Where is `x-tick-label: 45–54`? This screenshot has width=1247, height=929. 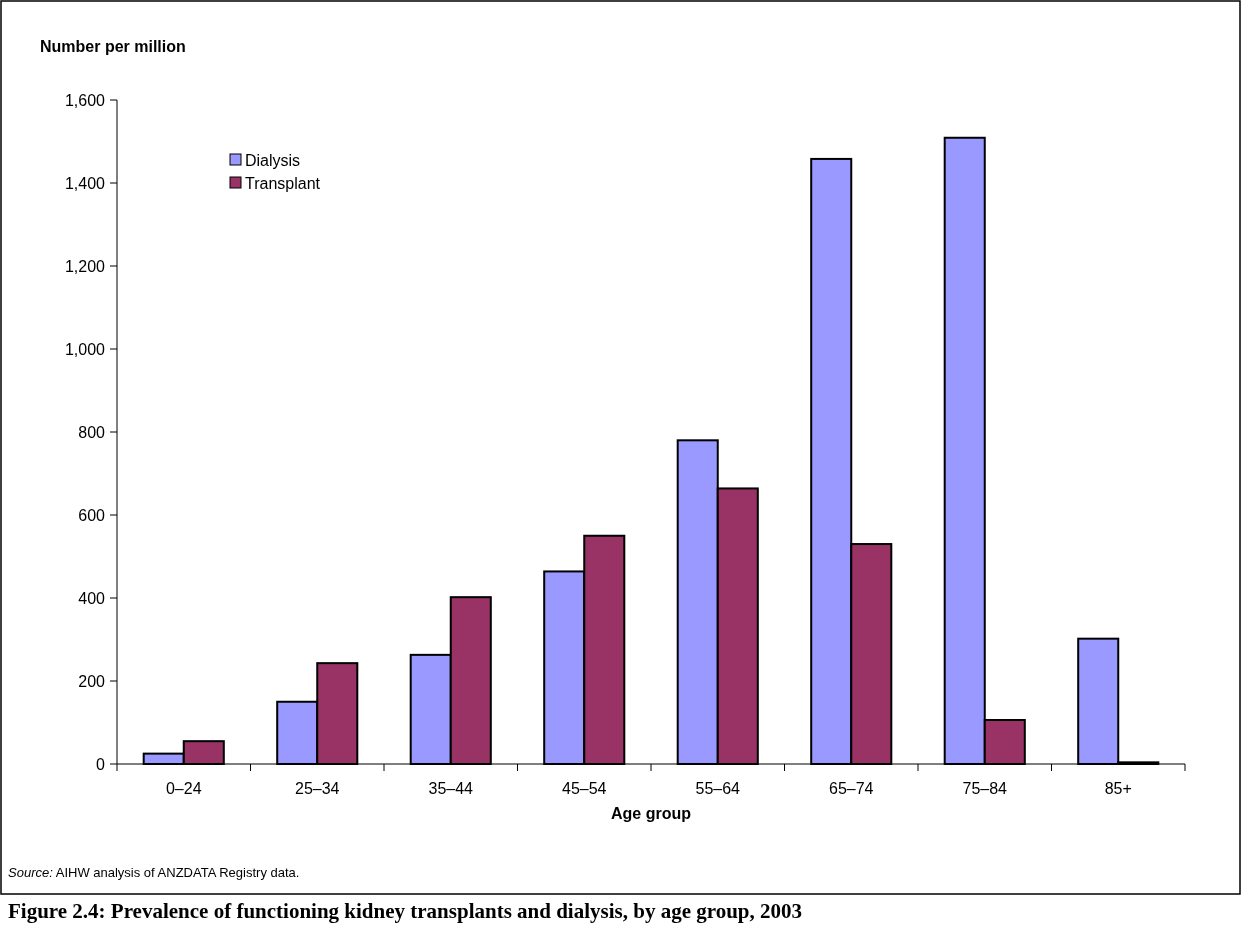
x-tick-label: 45–54 is located at coordinates (584, 788).